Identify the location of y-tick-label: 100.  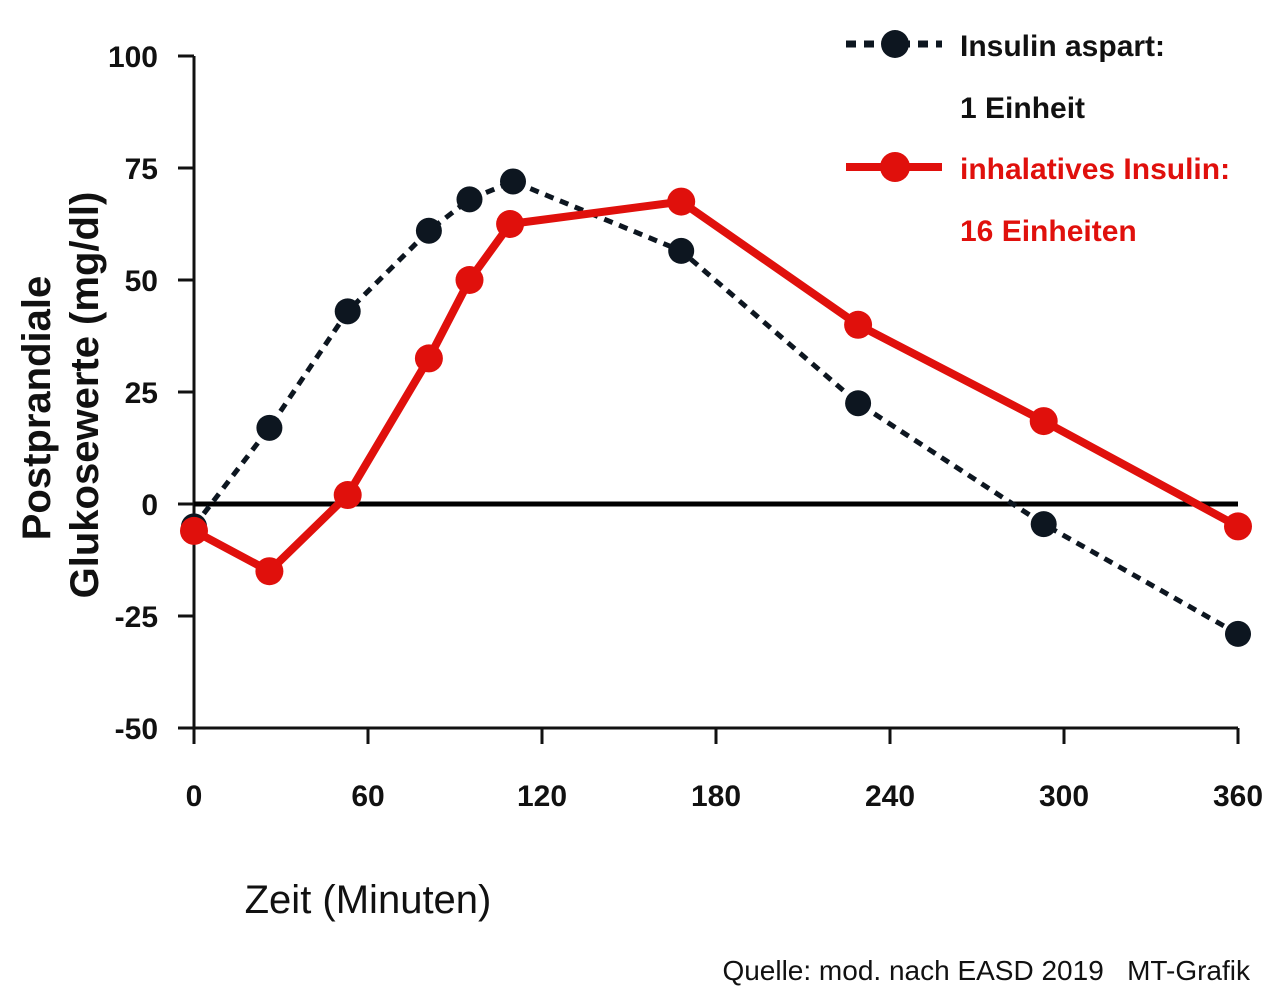
(133, 57).